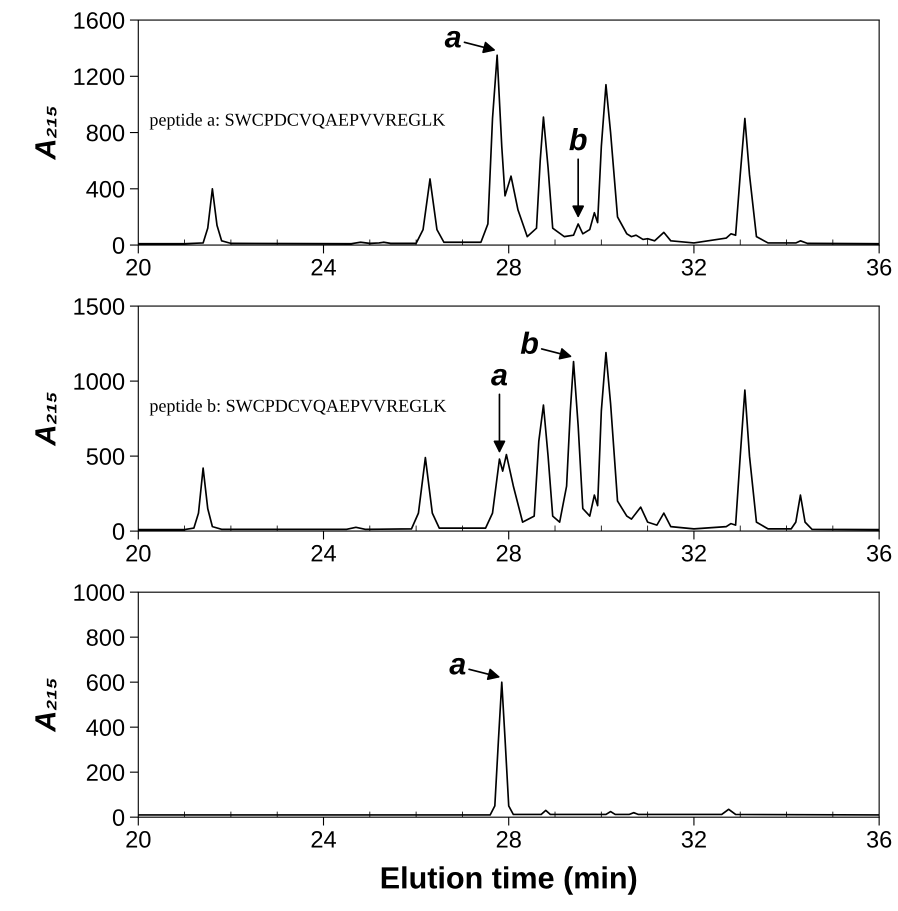 This screenshot has width=898, height=911. What do you see at coordinates (99, 20) in the screenshot?
I see `y-tick-label: 1600` at bounding box center [99, 20].